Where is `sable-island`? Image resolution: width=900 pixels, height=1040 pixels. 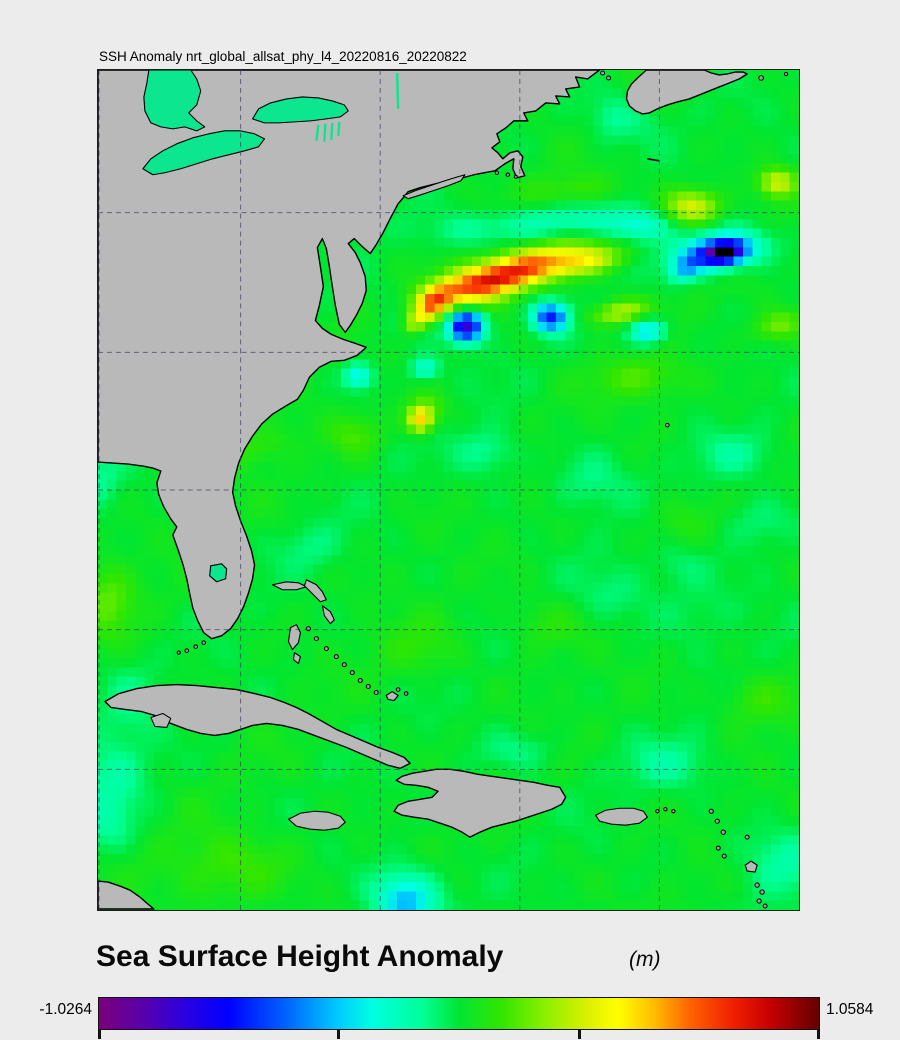 sable-island is located at coordinates (653, 160).